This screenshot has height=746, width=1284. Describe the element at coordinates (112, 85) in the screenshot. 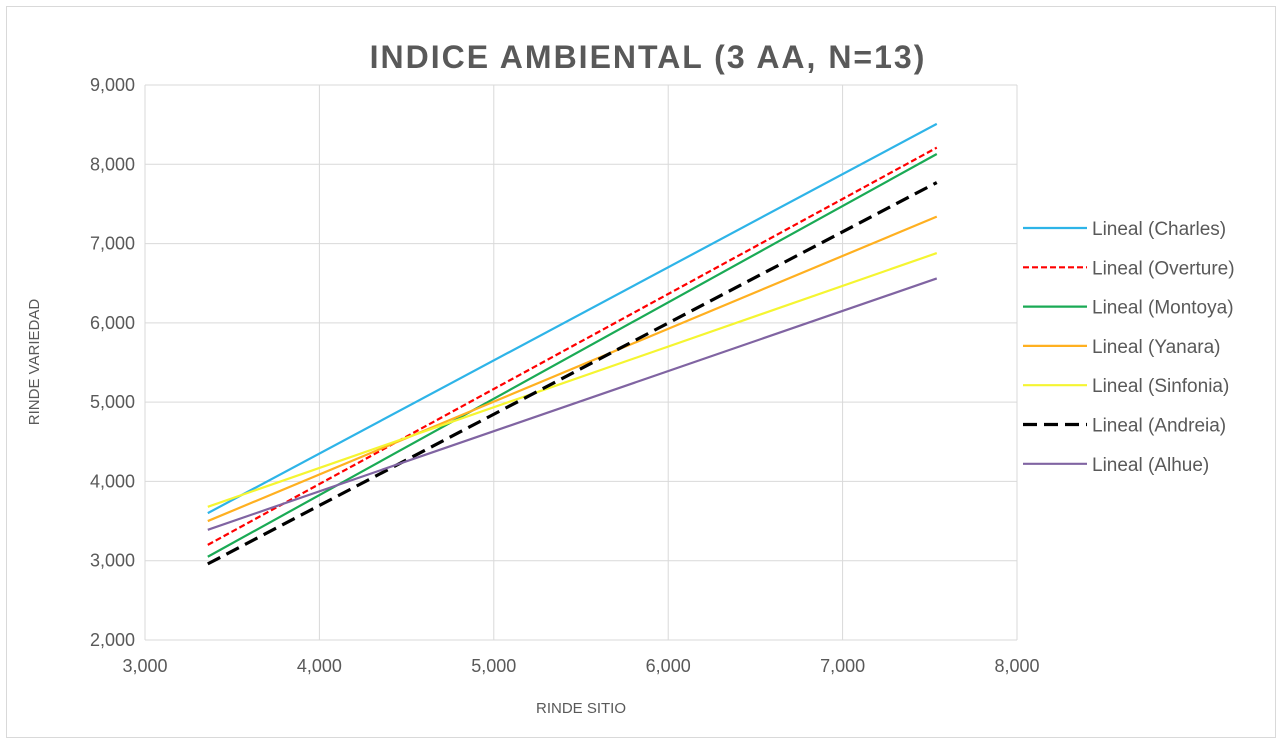

I see `y-tick-label: 9,000` at that location.